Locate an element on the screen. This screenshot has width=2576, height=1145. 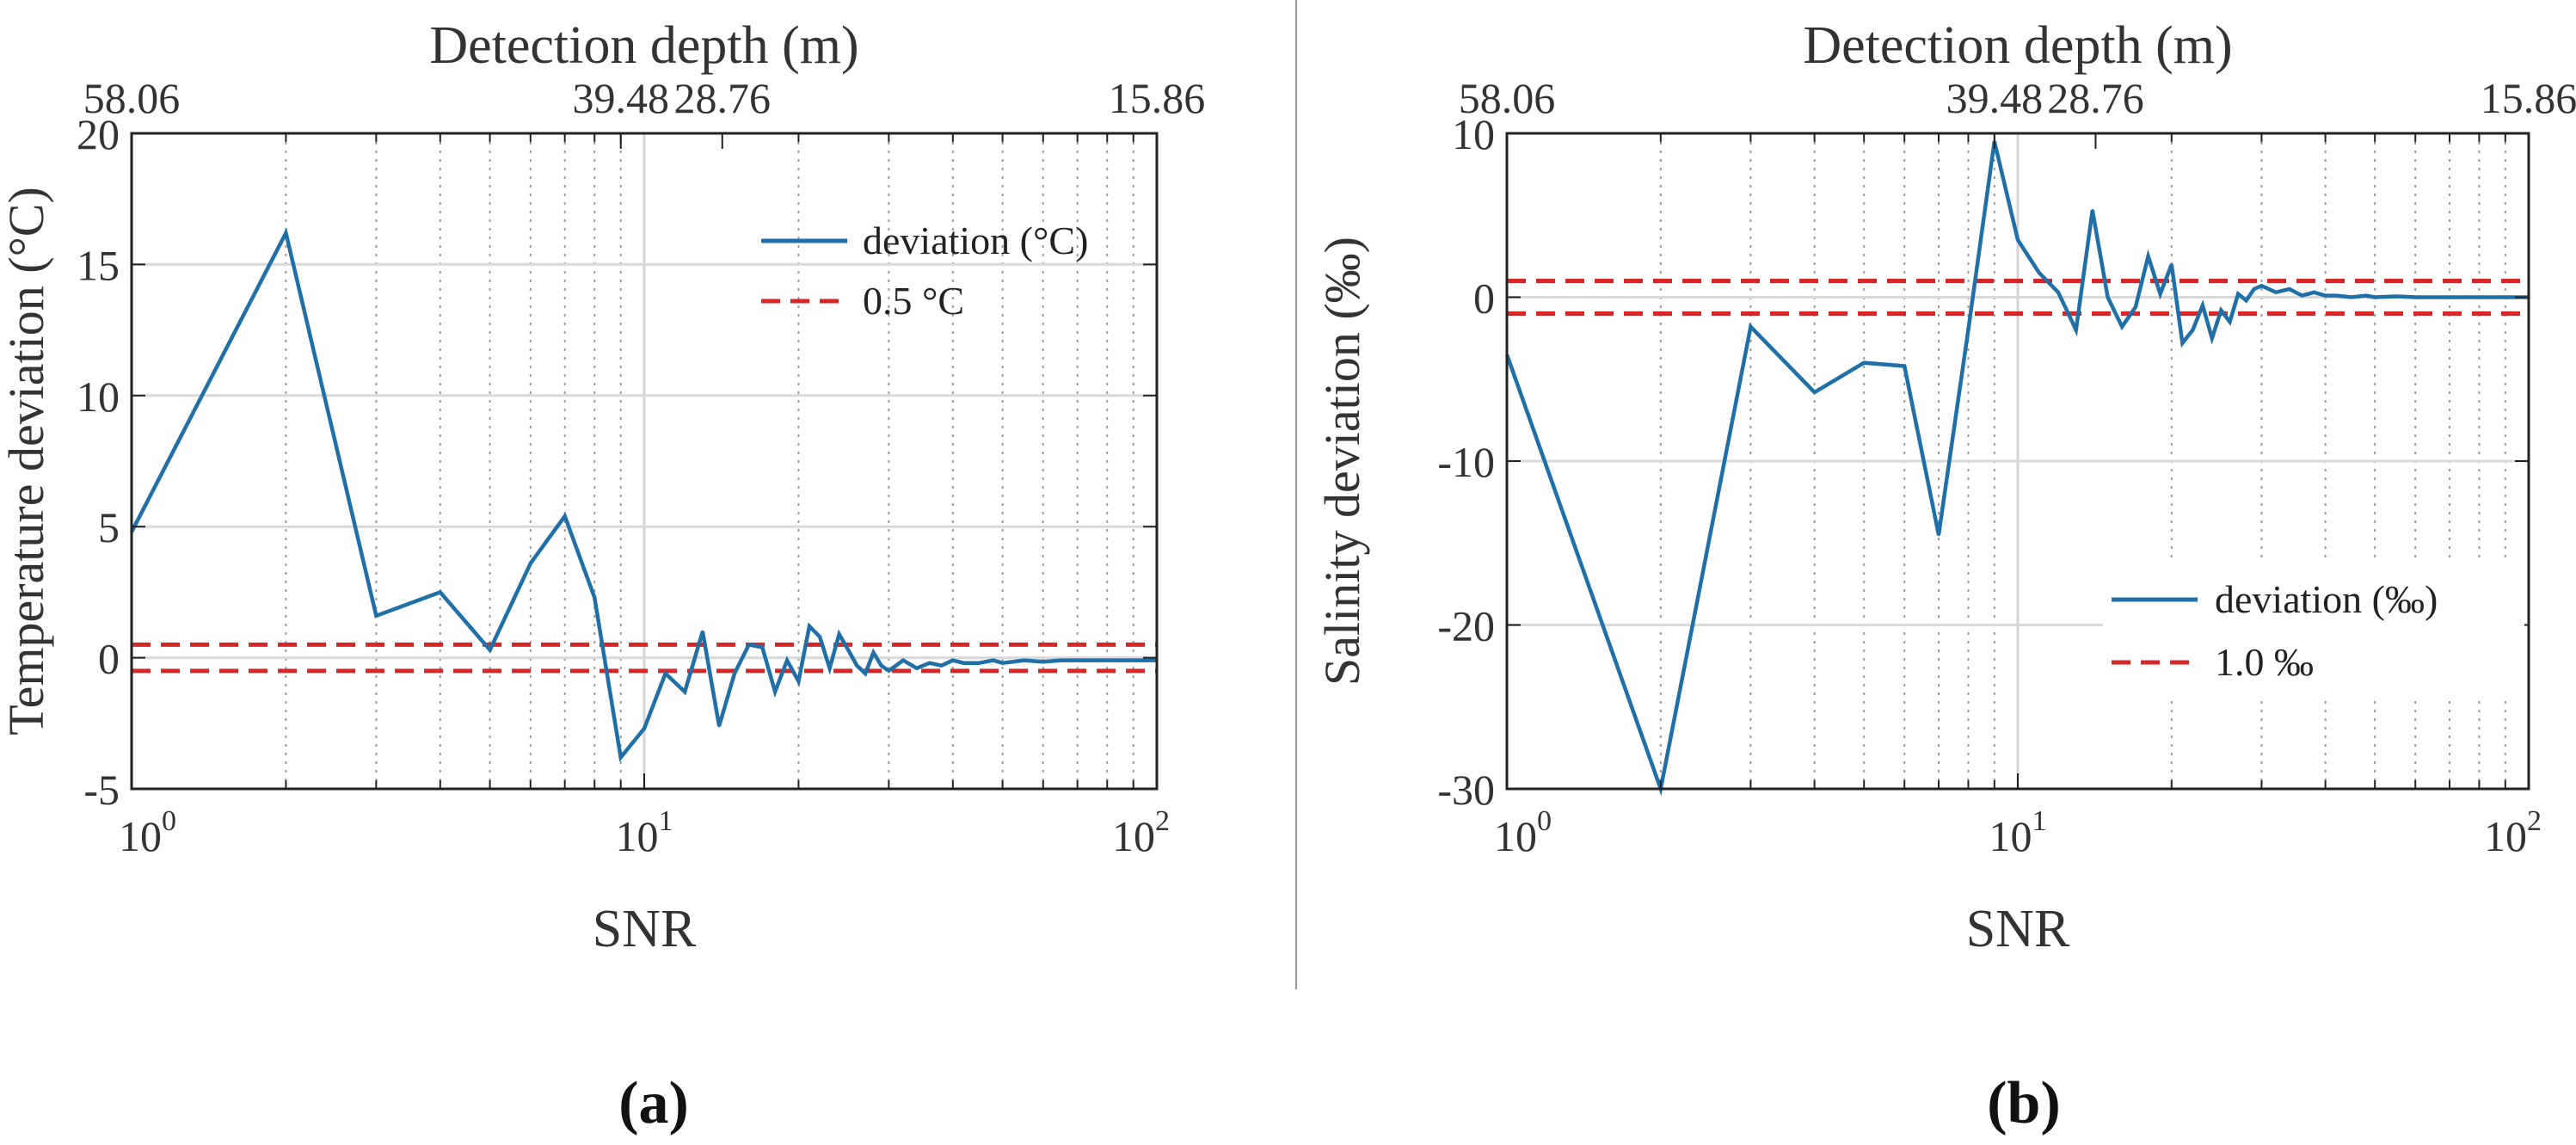
x-tick-label: 10² is located at coordinates (1141, 832).